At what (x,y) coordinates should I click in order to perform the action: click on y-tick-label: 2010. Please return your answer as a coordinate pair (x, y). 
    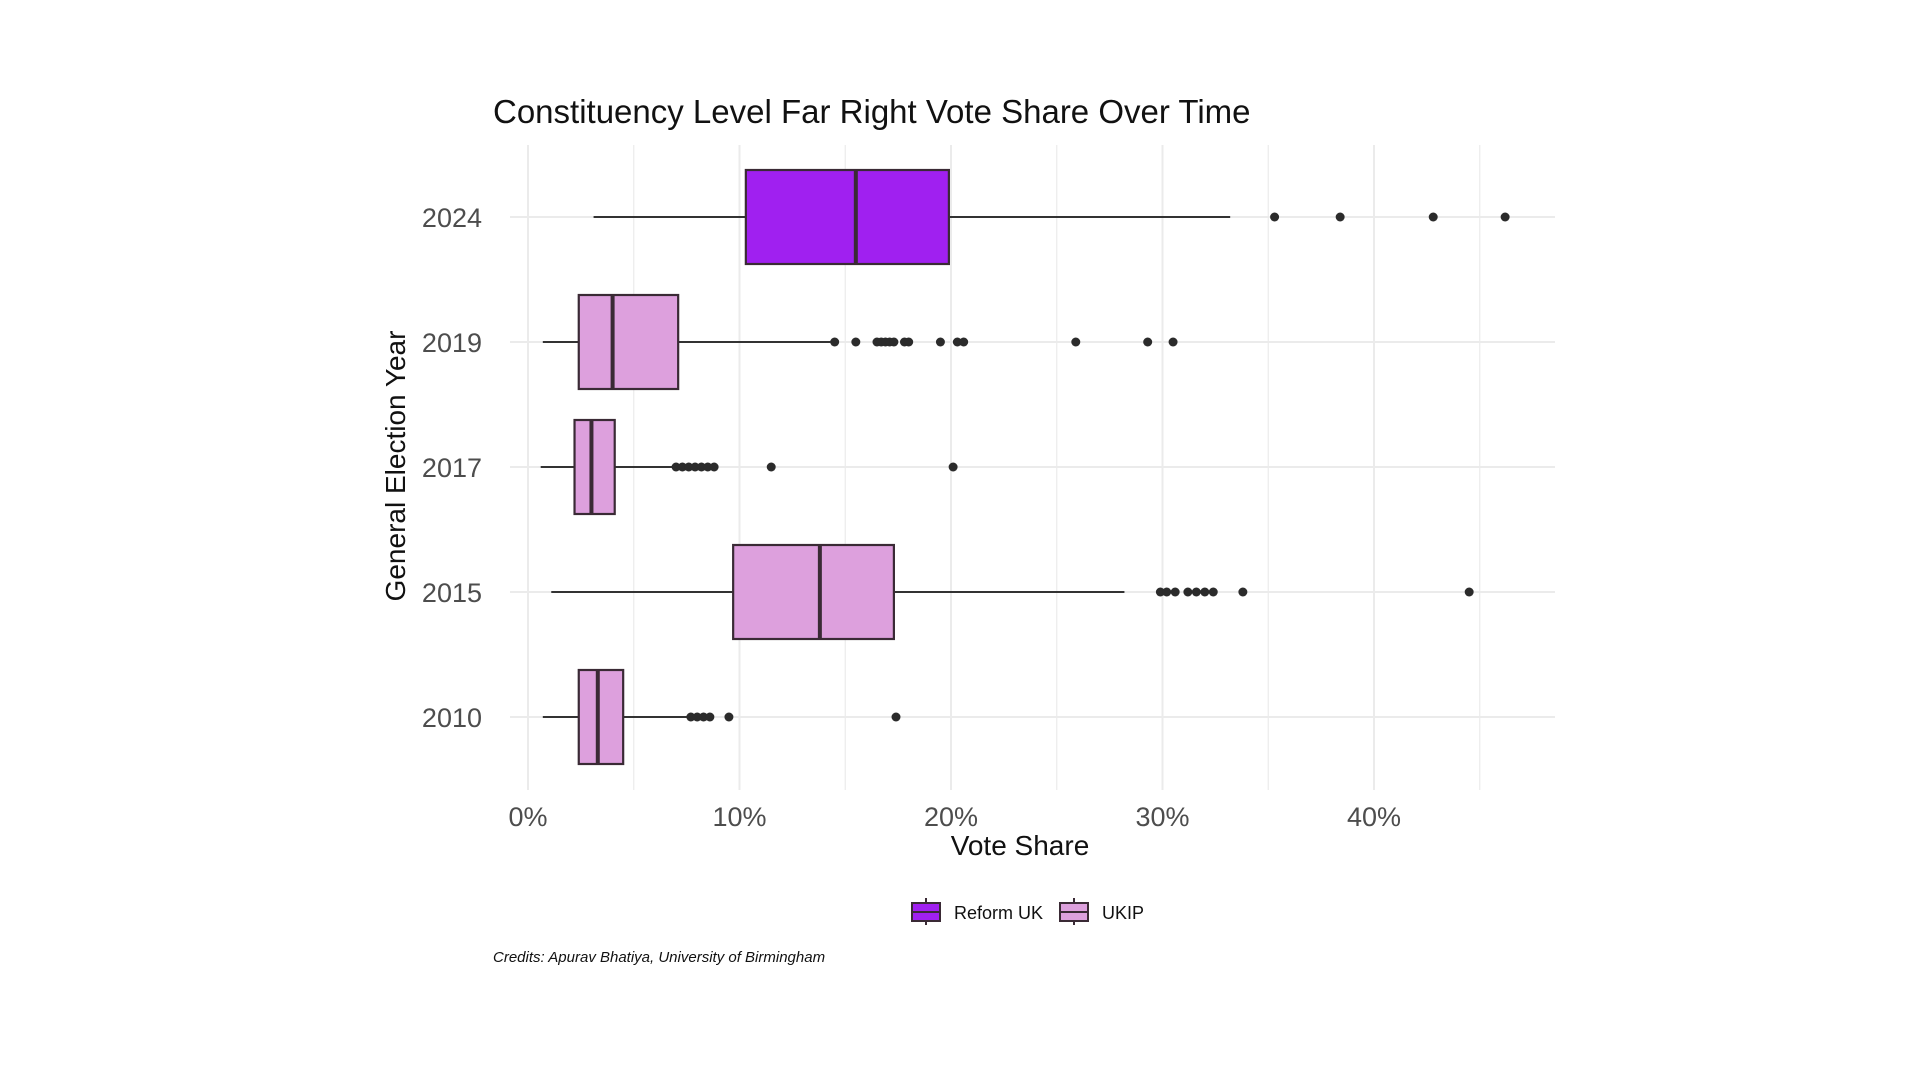
    Looking at the image, I should click on (452, 718).